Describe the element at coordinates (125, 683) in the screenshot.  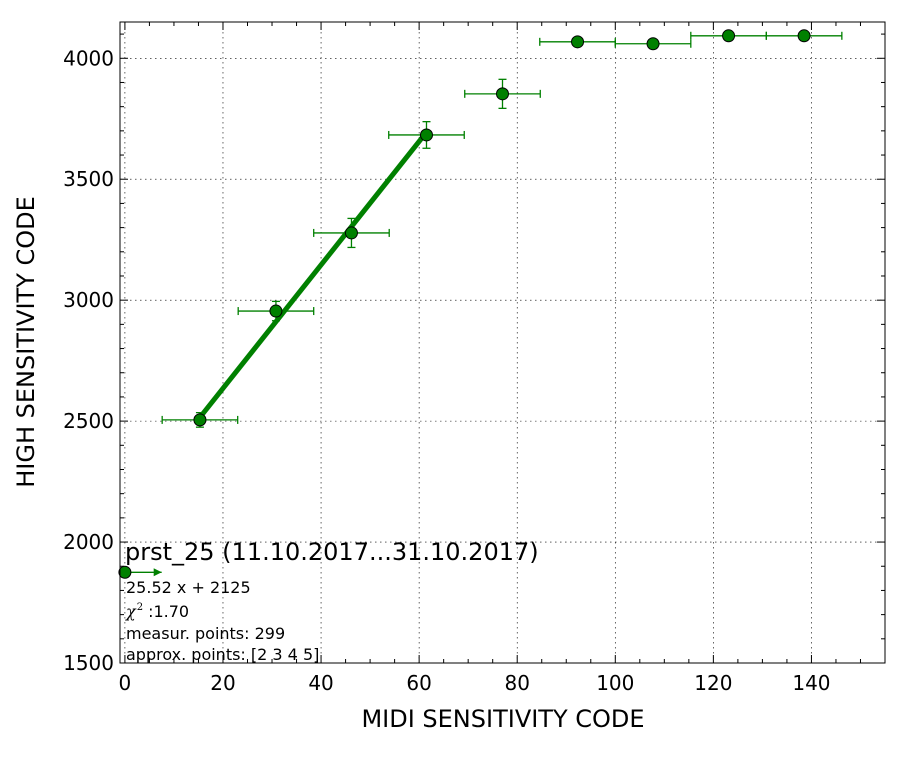
I see `x-tick-label: 0` at that location.